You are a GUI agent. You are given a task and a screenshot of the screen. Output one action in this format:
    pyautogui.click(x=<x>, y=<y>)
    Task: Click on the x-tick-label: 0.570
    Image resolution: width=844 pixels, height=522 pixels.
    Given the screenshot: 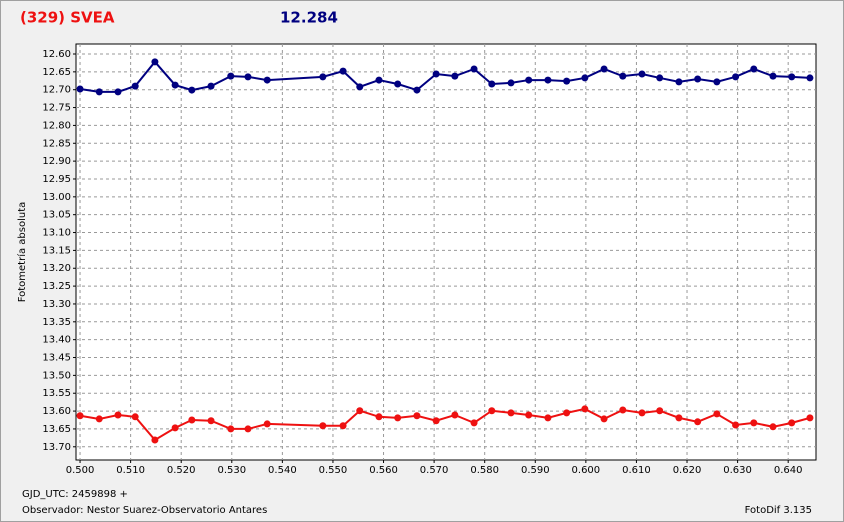 What is the action you would take?
    pyautogui.click(x=434, y=470)
    